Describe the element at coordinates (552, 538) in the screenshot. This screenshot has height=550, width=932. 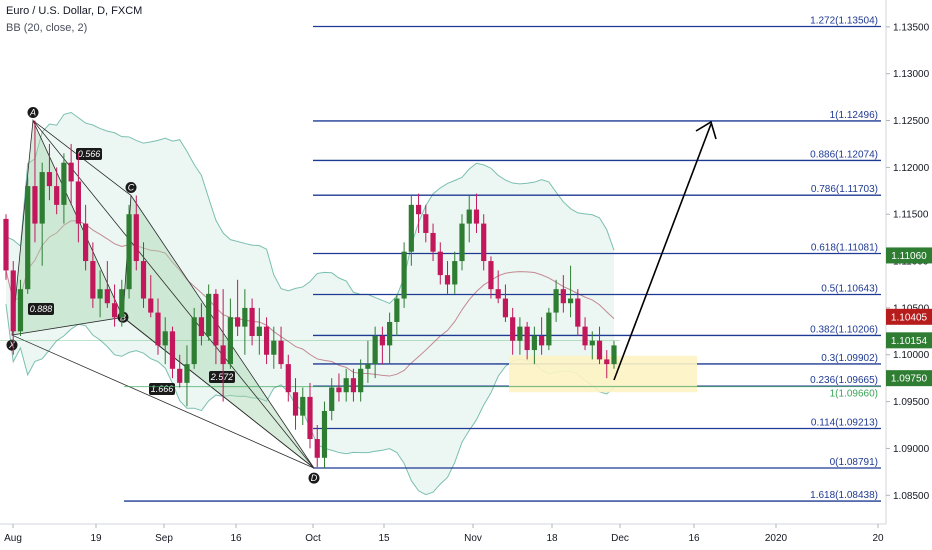
I see `x-tick-label: 18` at that location.